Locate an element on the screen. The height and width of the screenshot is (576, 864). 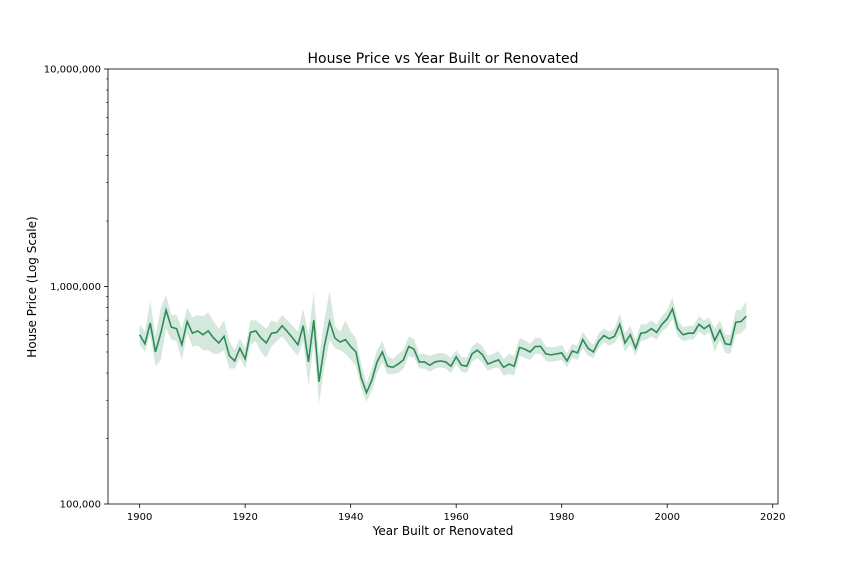
y-tick-label: 100,000 is located at coordinates (80, 505).